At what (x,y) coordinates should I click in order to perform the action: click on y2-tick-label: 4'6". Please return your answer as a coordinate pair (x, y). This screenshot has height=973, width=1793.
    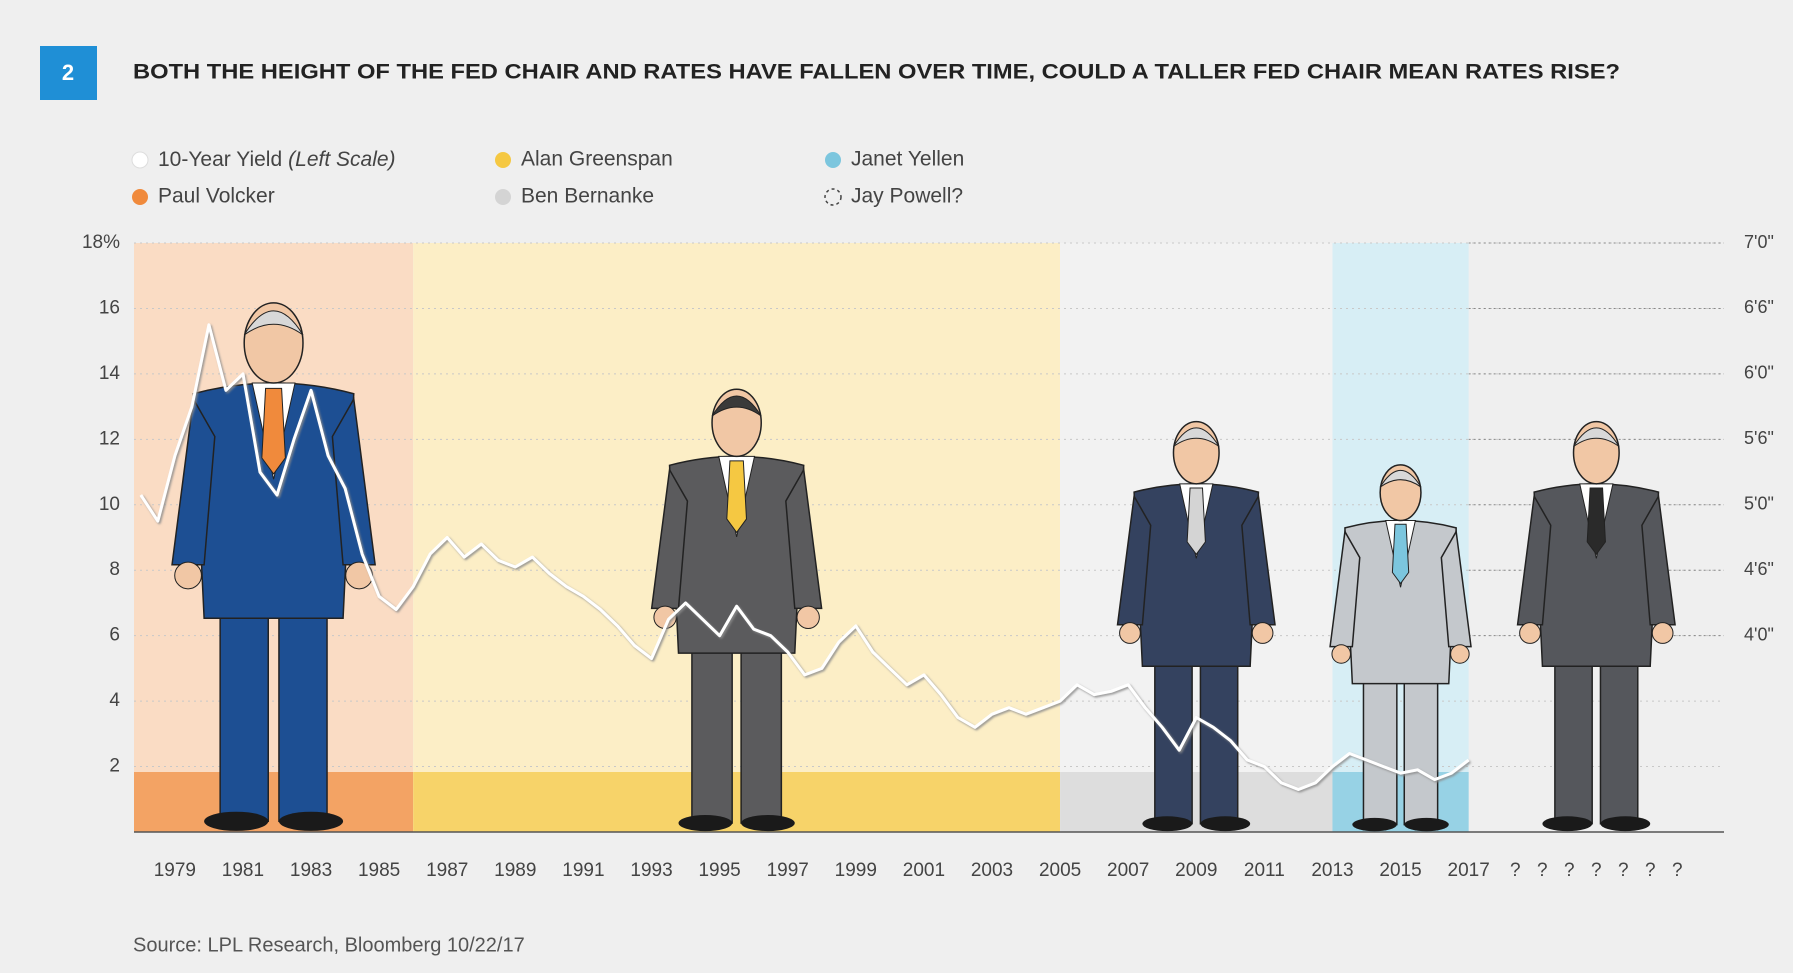
    Looking at the image, I should click on (1759, 569).